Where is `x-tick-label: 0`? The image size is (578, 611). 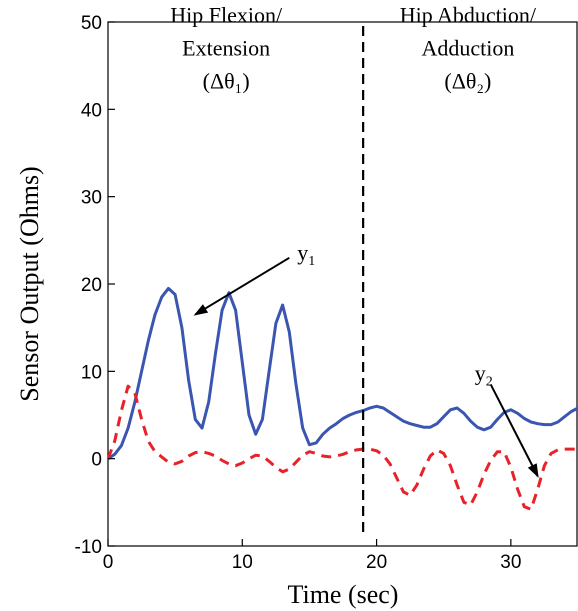 x-tick-label: 0 is located at coordinates (108, 562).